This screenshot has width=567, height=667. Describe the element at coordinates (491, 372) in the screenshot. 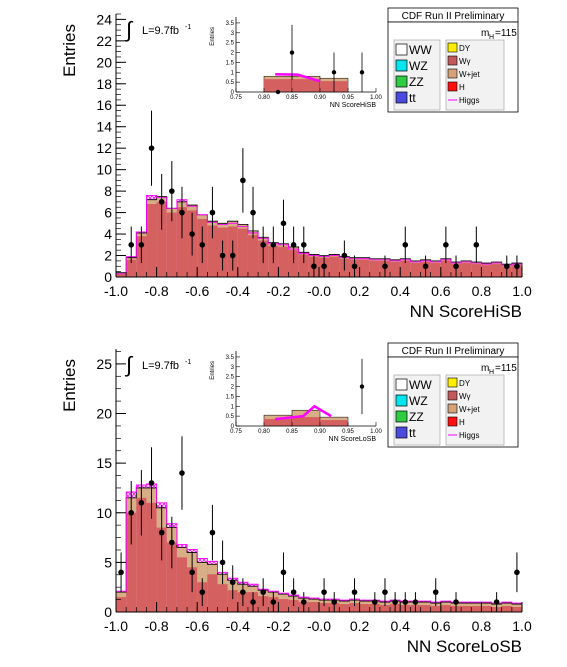

I see `mass-subscript: H` at that location.